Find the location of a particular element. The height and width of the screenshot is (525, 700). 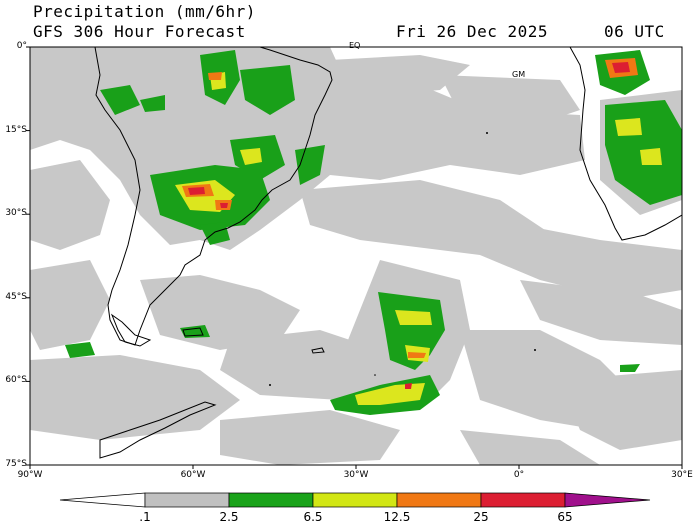

lat-label-45s: 45°S is located at coordinates (16, 297).